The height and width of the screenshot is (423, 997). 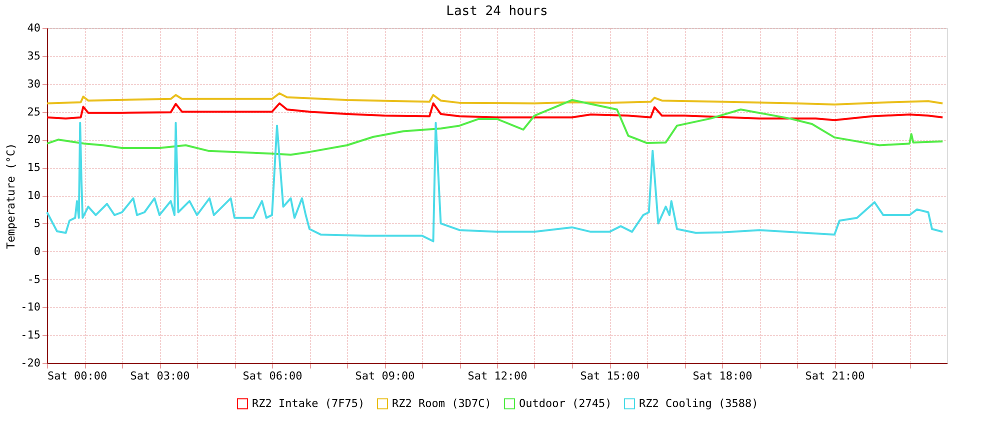 I want to click on y-tick-label: -15, so click(x=30, y=335).